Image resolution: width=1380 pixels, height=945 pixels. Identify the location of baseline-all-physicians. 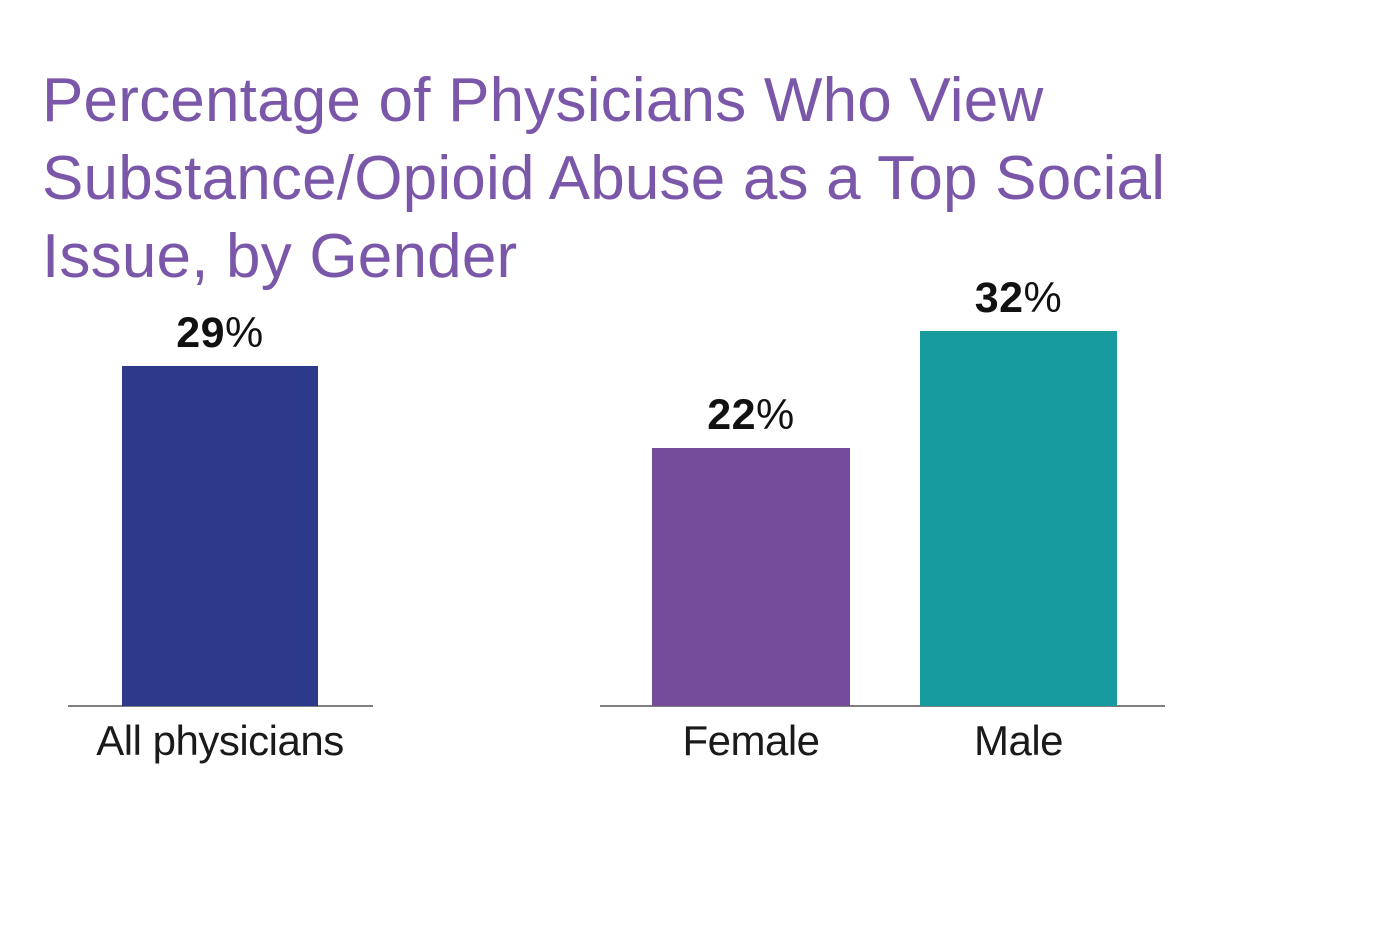
(220, 706).